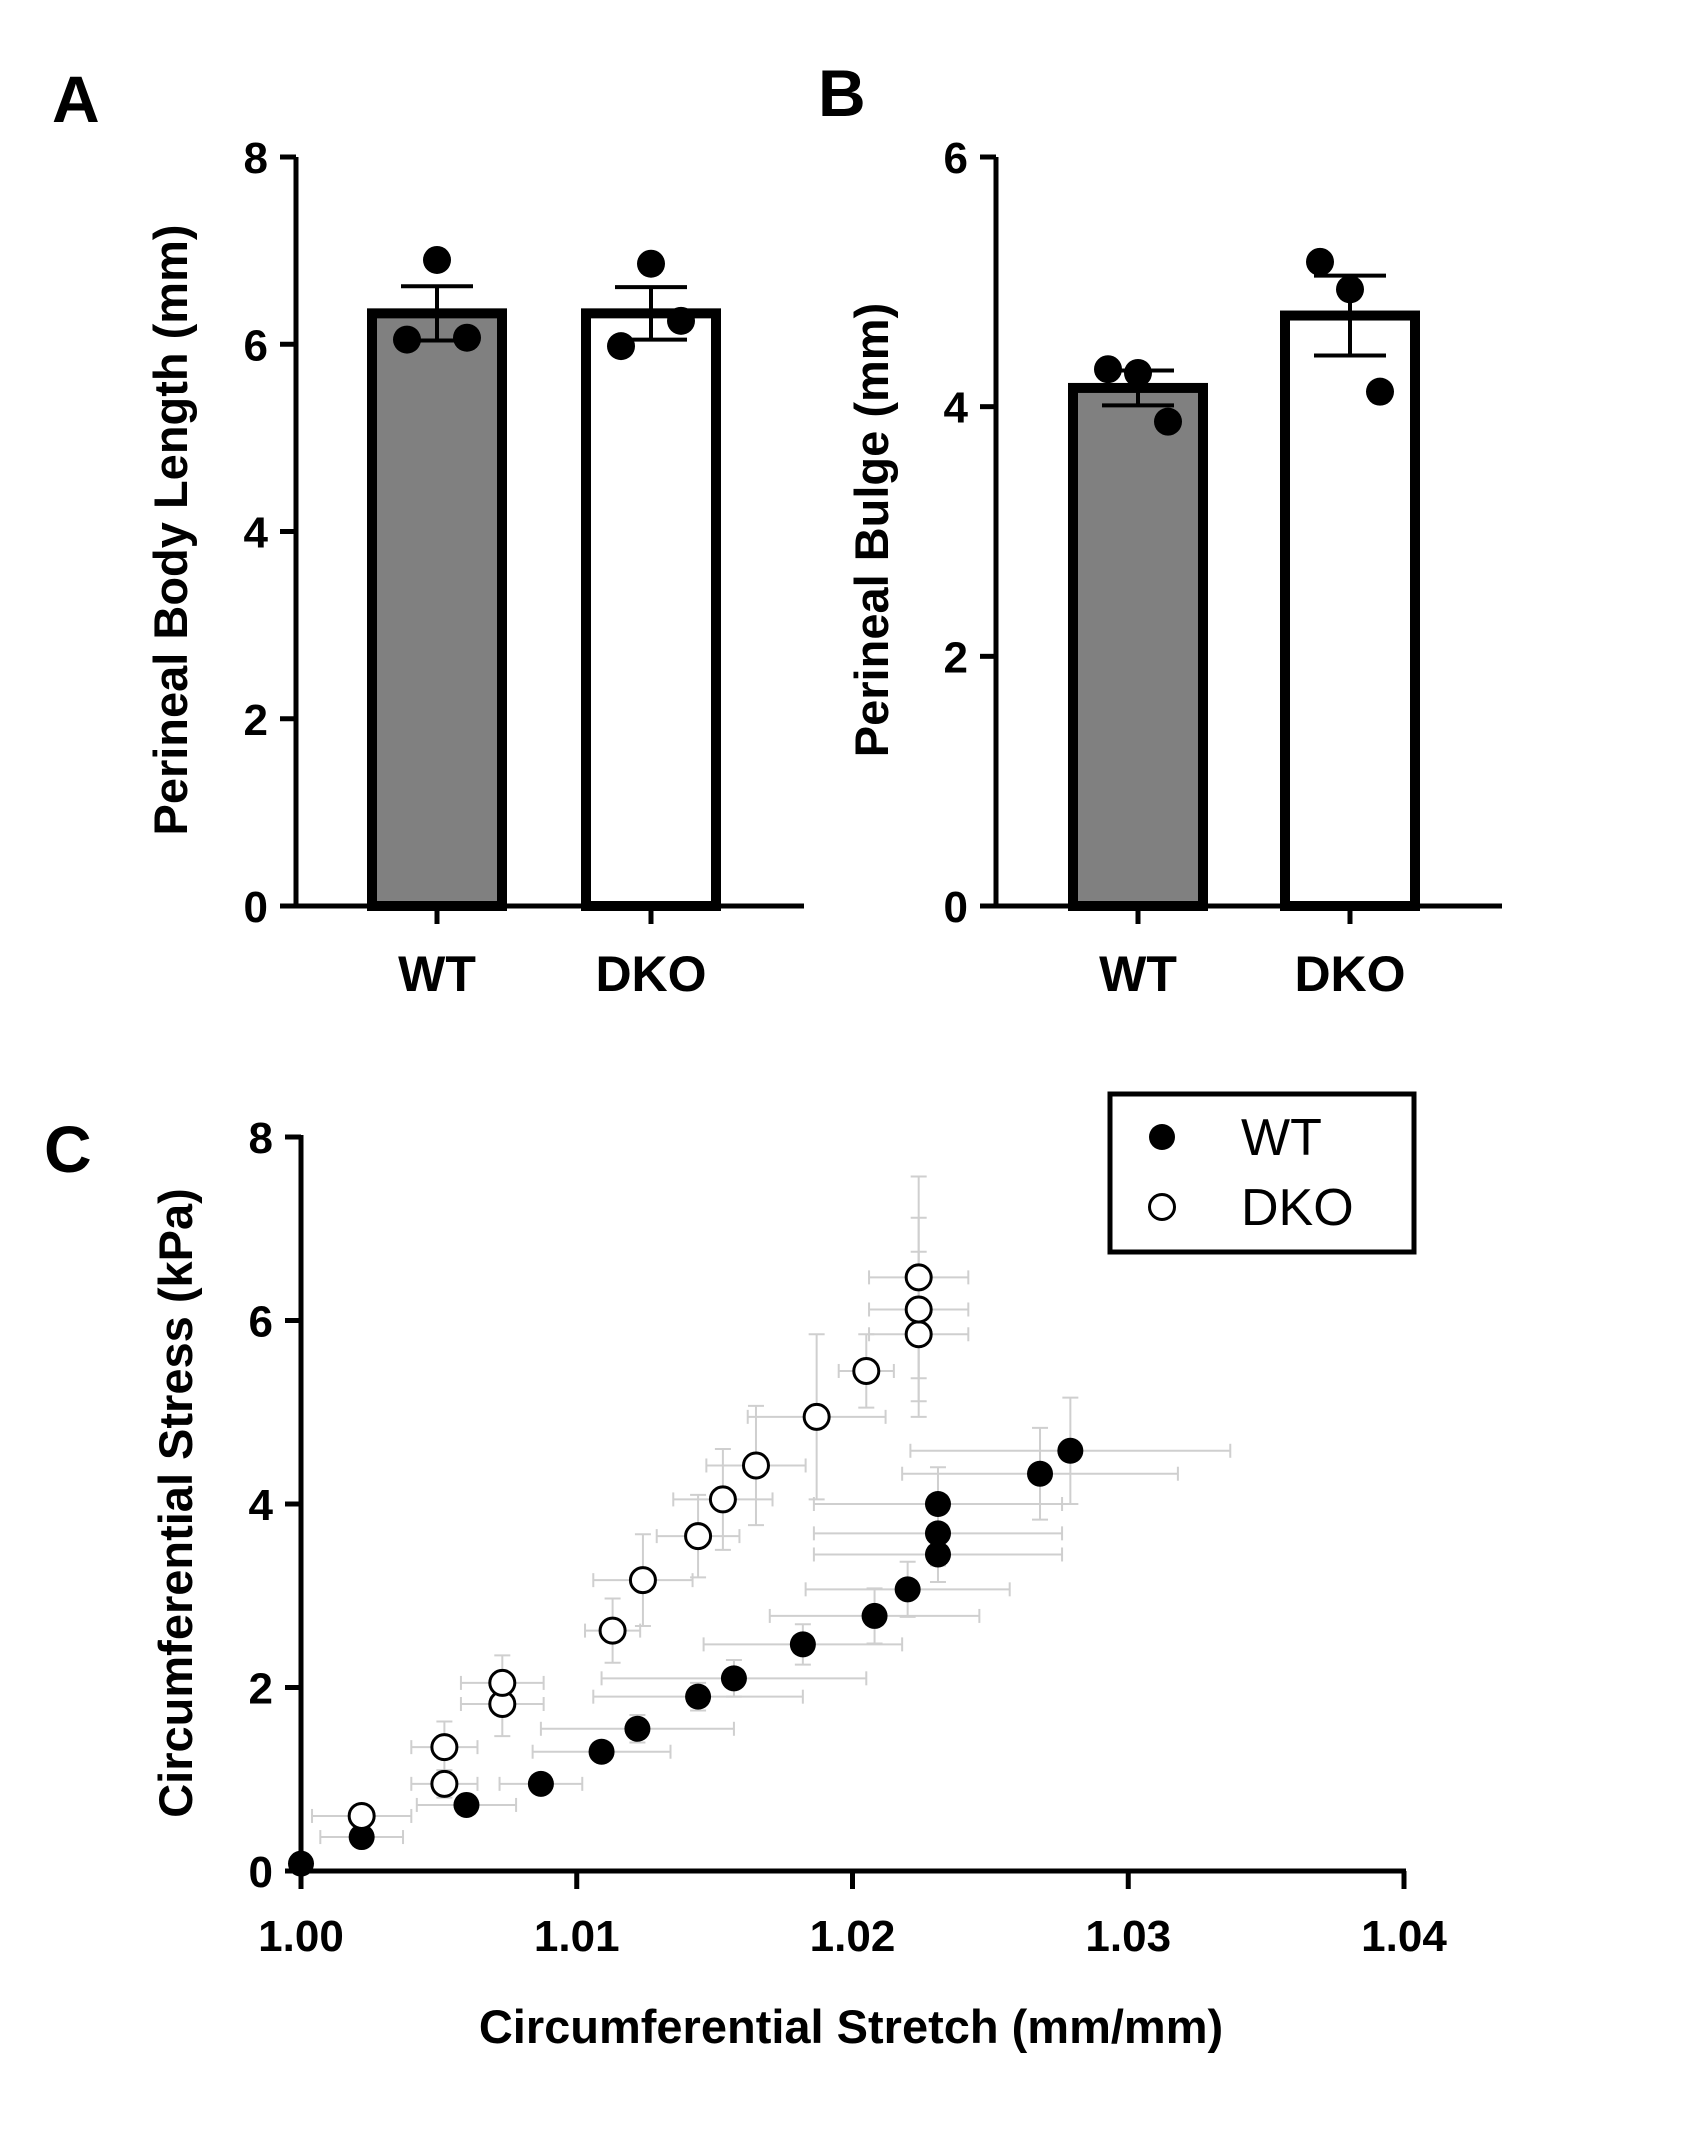  I want to click on panel-letter-c: C, so click(68, 1149).